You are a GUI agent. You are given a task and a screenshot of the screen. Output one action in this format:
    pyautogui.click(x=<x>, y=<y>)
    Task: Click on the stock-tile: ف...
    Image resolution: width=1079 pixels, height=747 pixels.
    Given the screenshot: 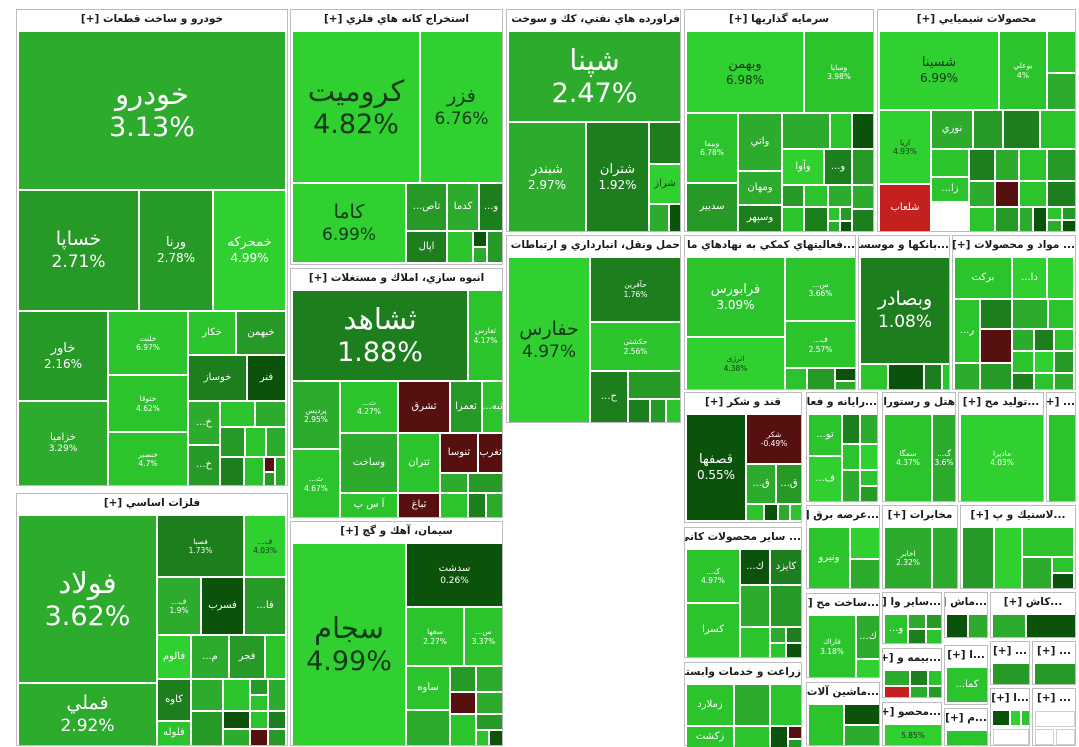 What is the action you would take?
    pyautogui.click(x=825, y=479)
    